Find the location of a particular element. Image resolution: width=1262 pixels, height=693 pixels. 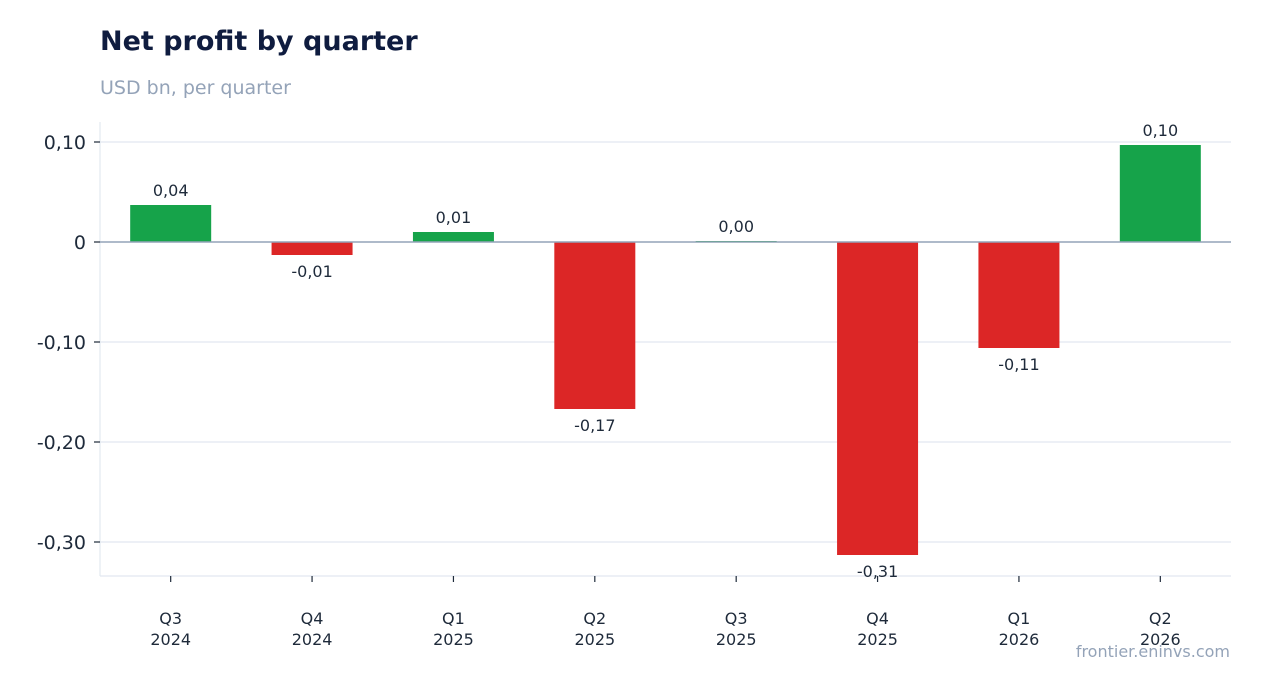

data-label: -0,11 is located at coordinates (1018, 364).